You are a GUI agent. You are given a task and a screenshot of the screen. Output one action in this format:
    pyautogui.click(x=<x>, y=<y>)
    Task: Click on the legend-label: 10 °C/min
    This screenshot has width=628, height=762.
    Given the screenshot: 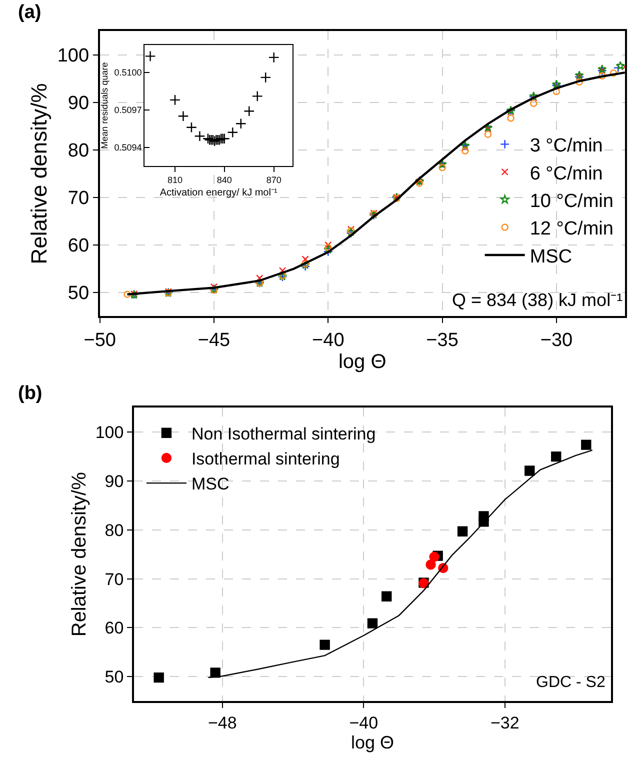 What is the action you would take?
    pyautogui.click(x=572, y=201)
    